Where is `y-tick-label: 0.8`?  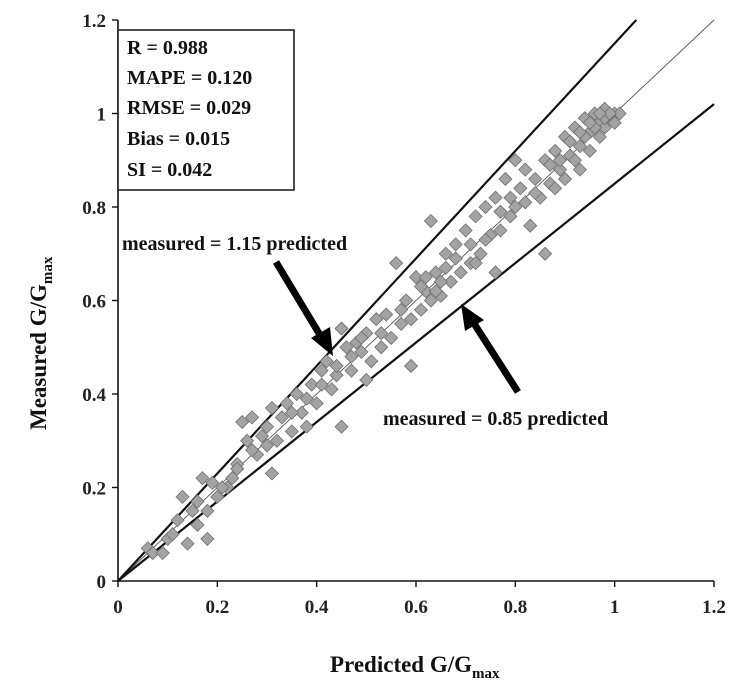
y-tick-label: 0.8 is located at coordinates (94, 208).